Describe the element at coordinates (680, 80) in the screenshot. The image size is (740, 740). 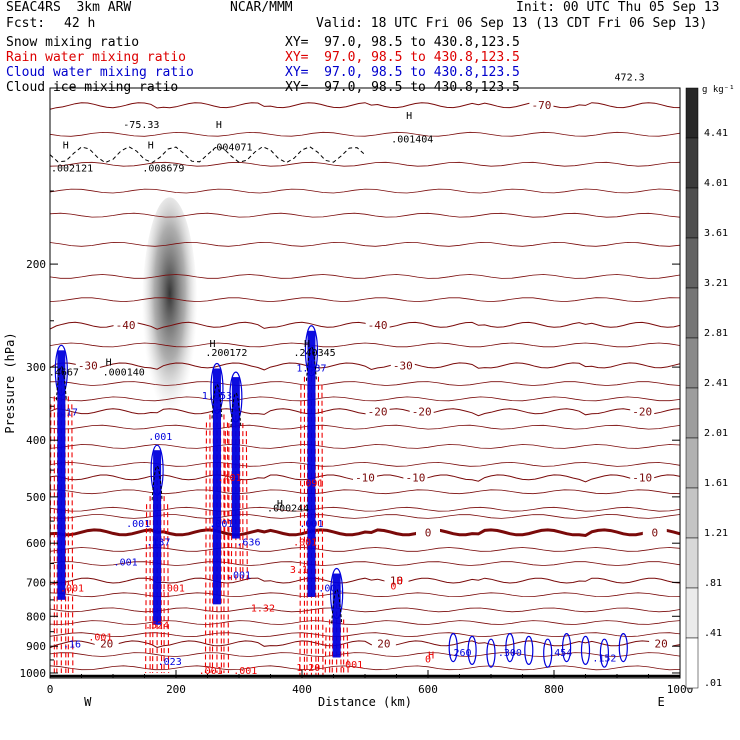
I see `isotherm-label: -72` at that location.